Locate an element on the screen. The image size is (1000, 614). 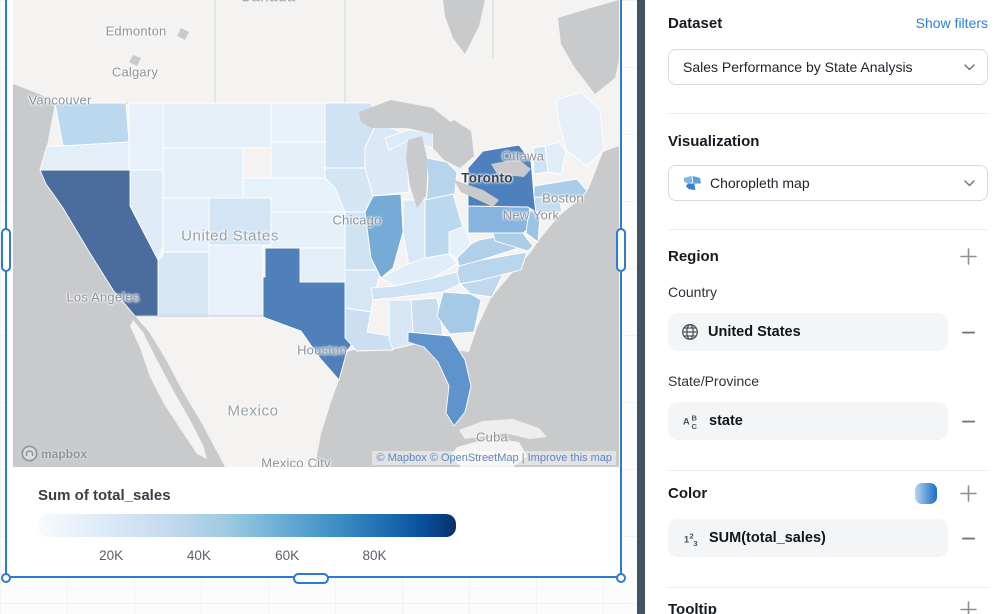
region-header-row: Region is located at coordinates (828, 256).